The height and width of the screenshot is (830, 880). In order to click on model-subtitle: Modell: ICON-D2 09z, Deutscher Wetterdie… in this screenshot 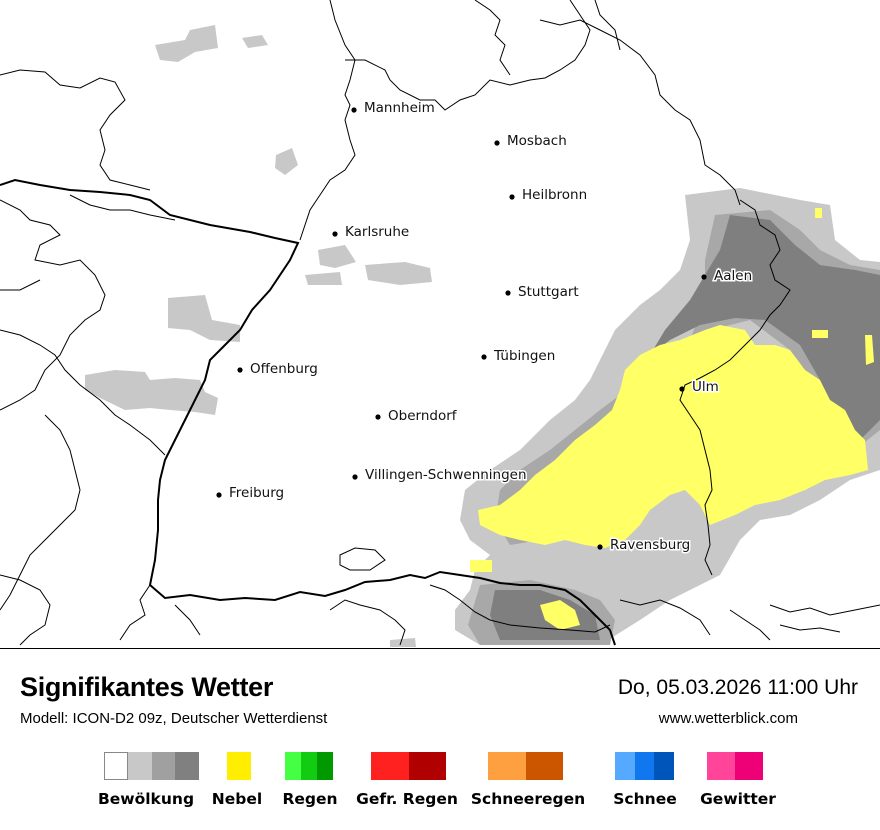, I will do `click(174, 718)`.